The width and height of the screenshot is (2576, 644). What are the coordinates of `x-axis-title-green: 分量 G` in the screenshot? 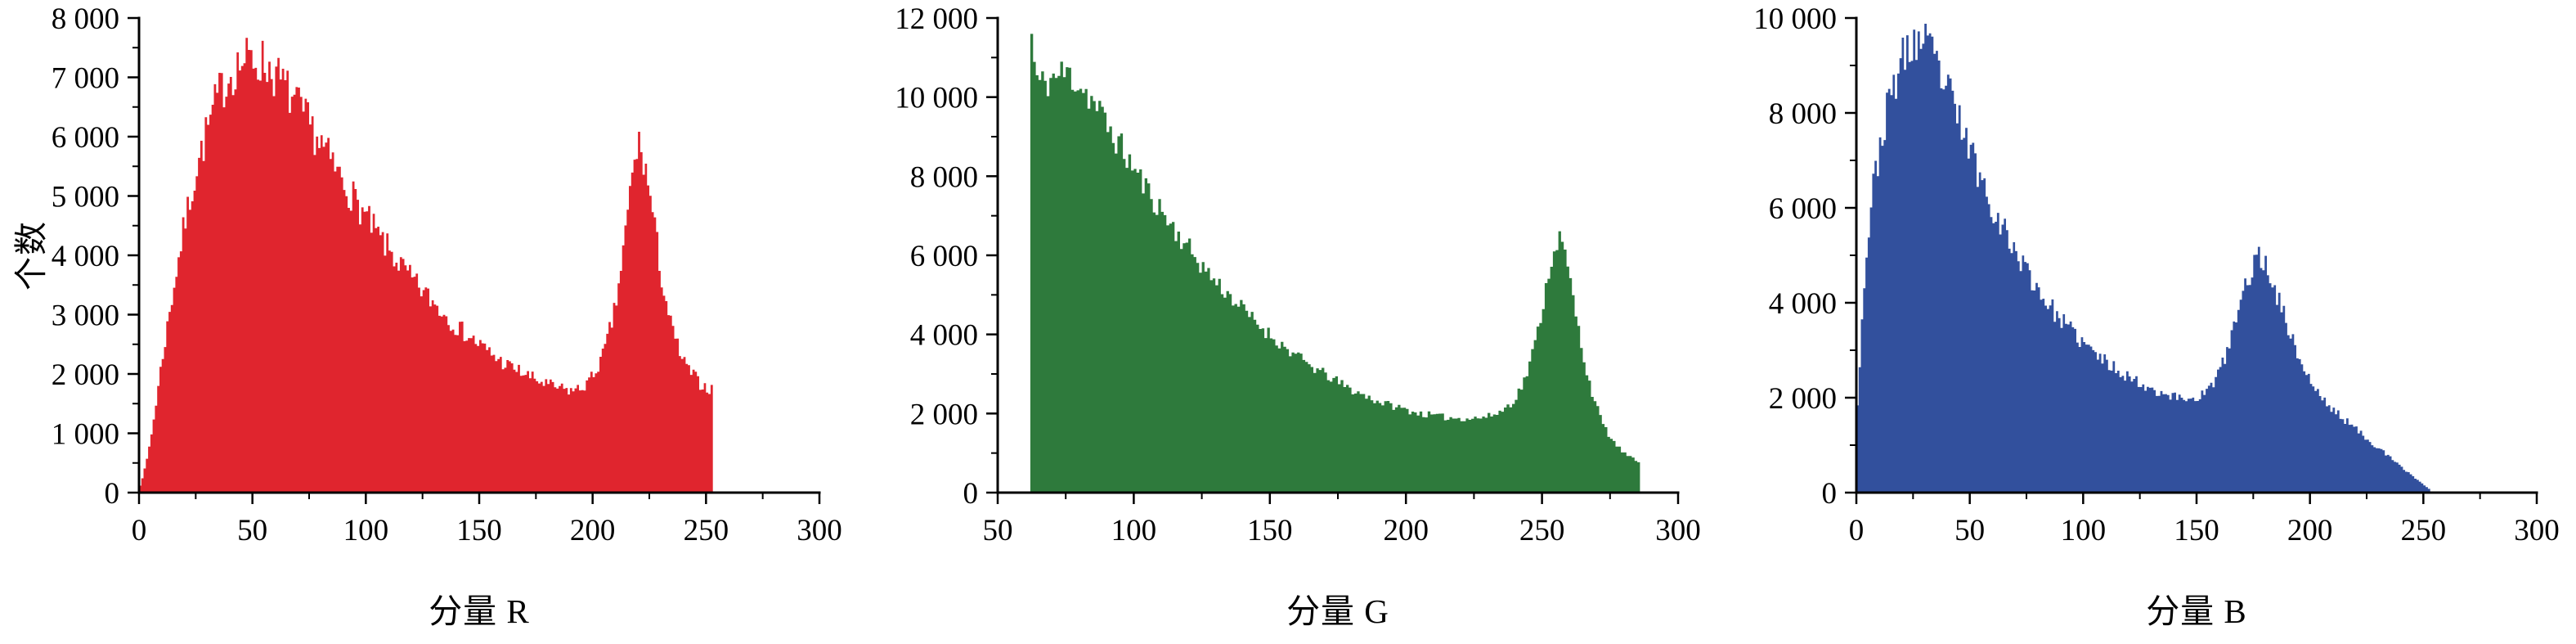 It's located at (1337, 611).